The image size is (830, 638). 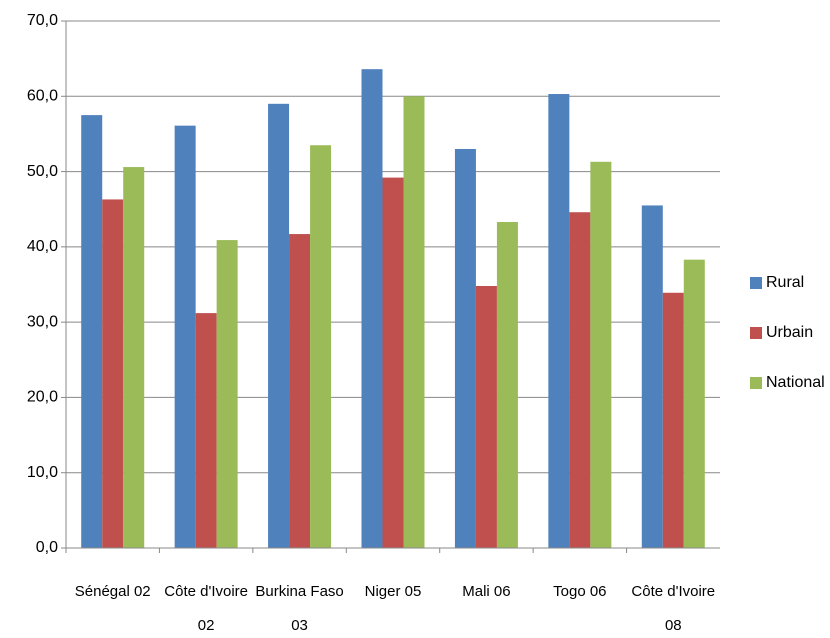 I want to click on x-tick-label: Togo 06, so click(x=580, y=591).